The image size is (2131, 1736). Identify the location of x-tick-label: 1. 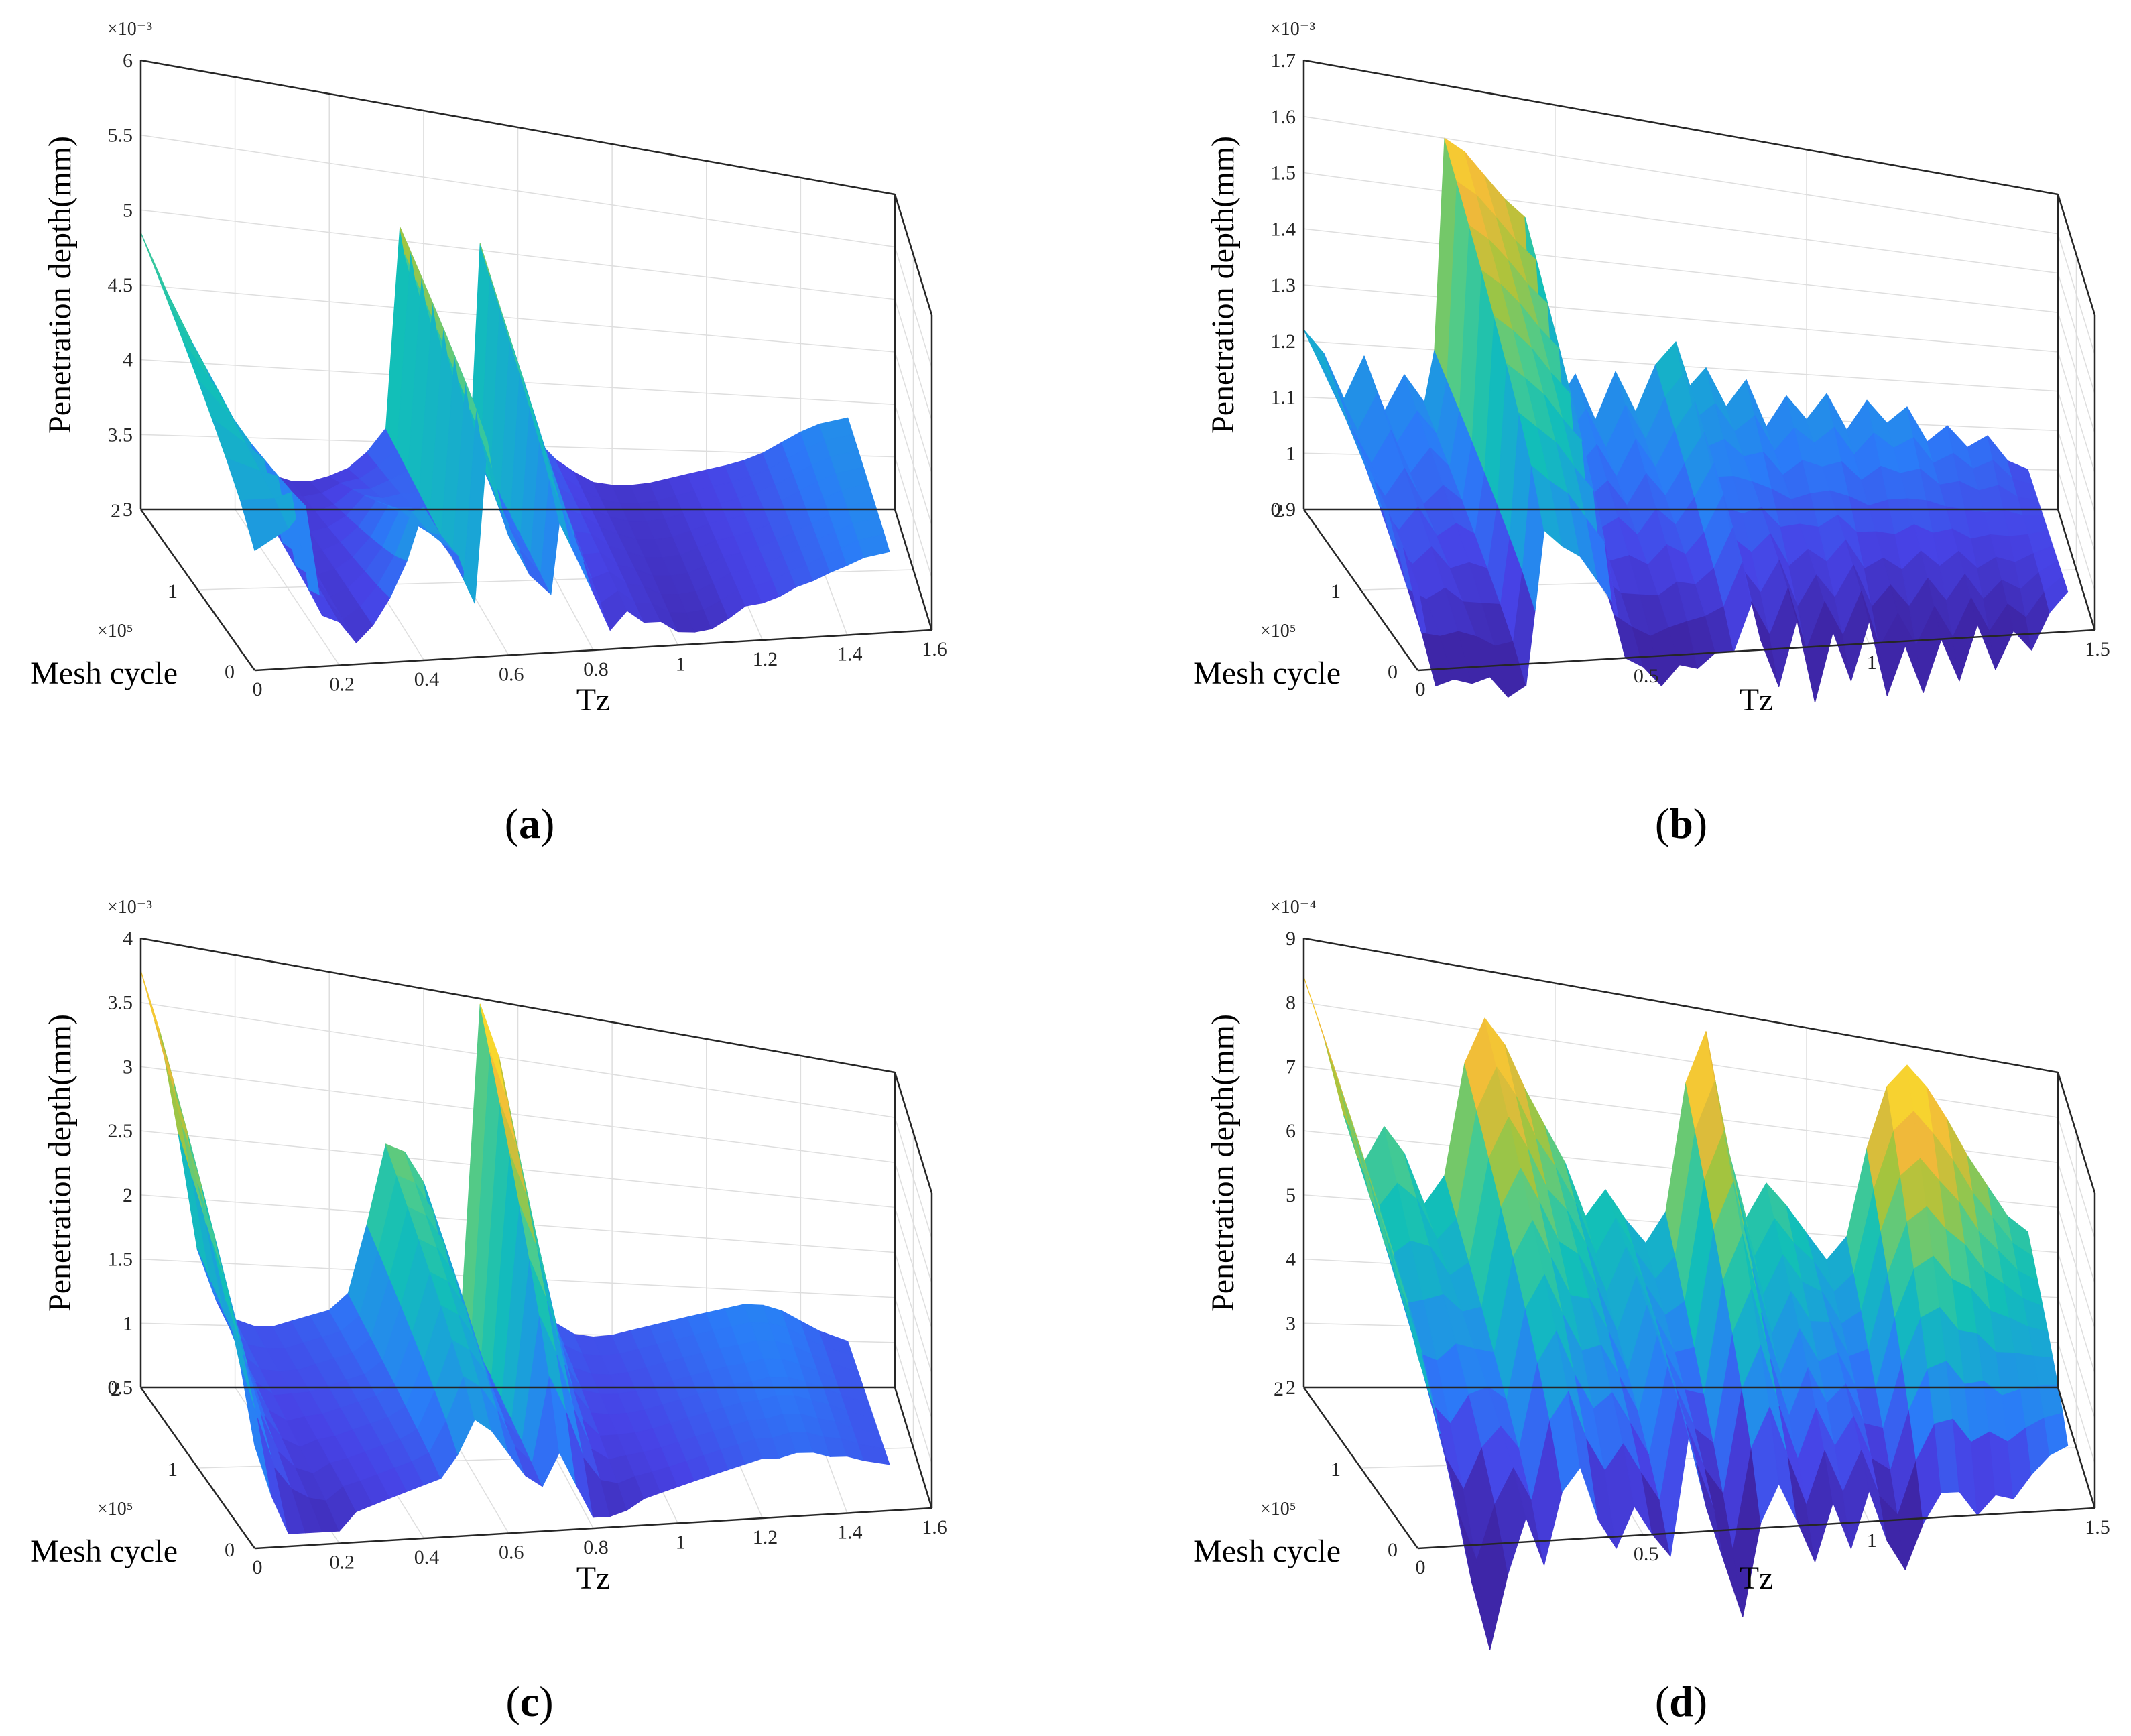
(1872, 1541).